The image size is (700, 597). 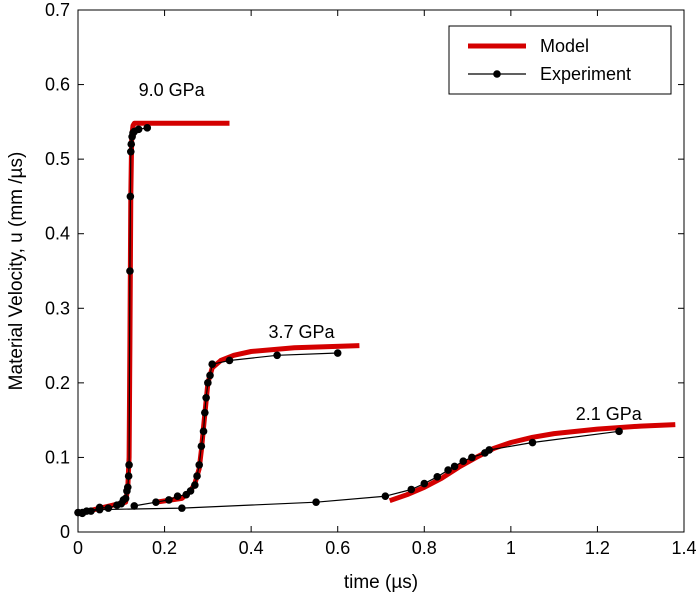 I want to click on y-axis-title: Material Velocity, u (mm /µs), so click(x=16, y=271).